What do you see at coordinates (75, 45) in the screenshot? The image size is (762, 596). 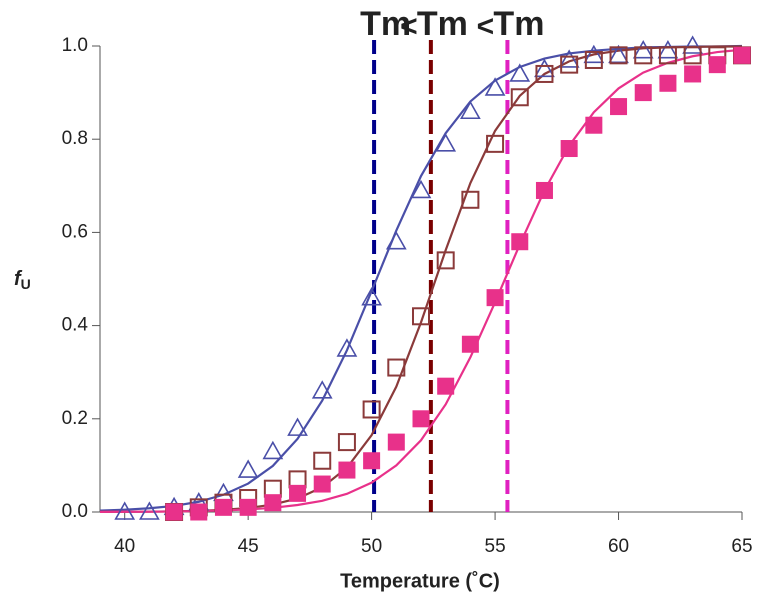 I see `y-tick-label: 1.0` at bounding box center [75, 45].